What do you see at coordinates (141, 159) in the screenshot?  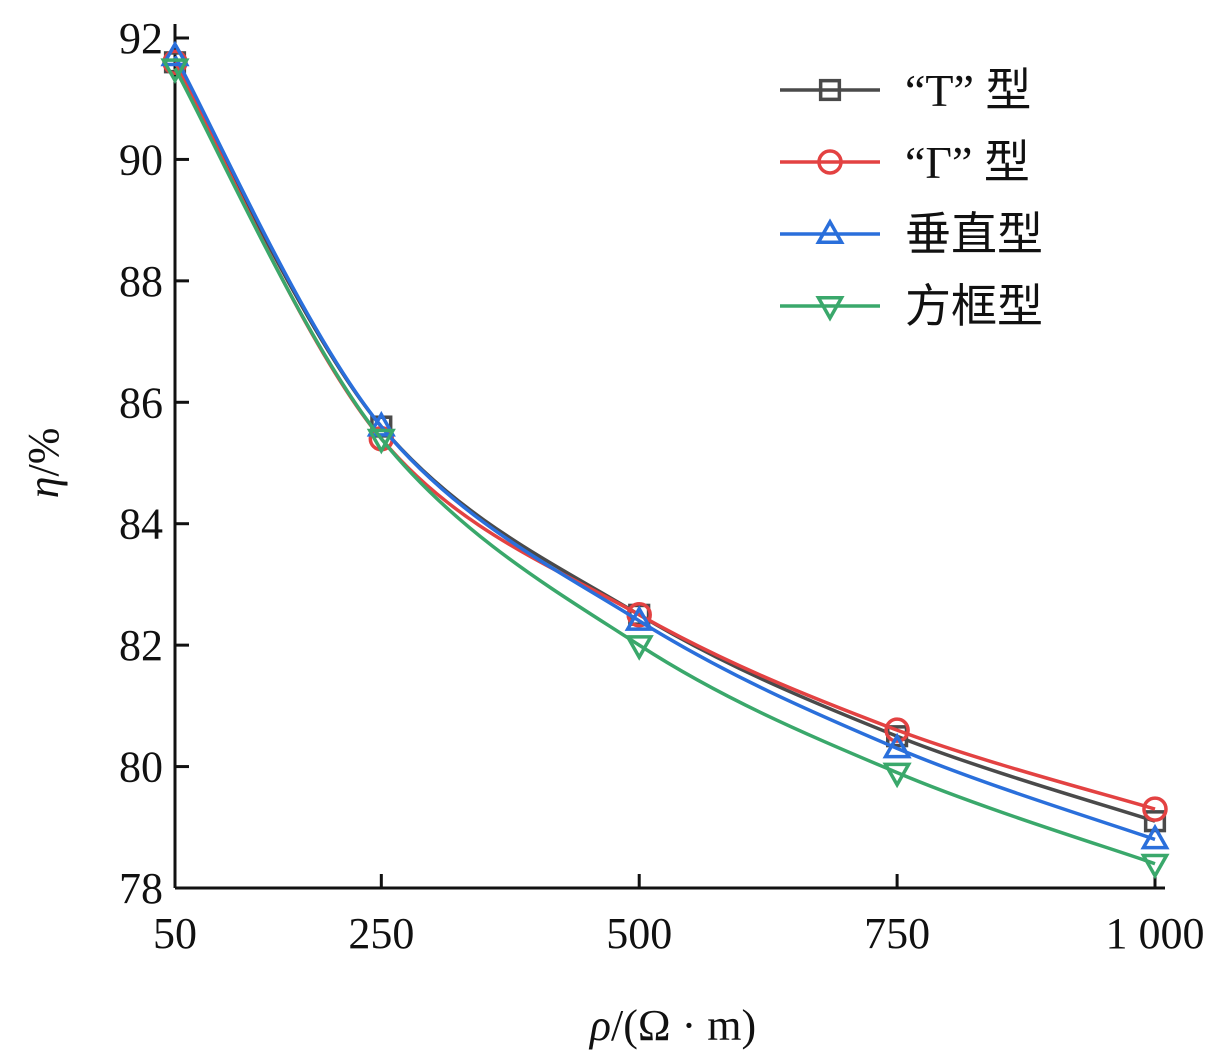 I see `y-tick-label: 90` at bounding box center [141, 159].